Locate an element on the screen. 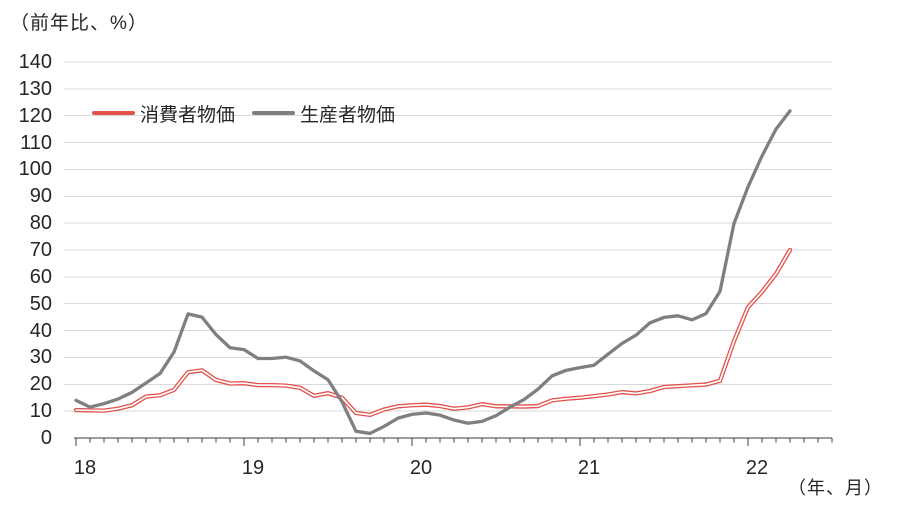 This screenshot has width=900, height=511. legend-item-consumer: 消費者物価 is located at coordinates (163, 113).